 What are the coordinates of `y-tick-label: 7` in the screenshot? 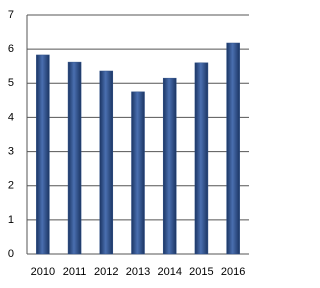 It's located at (11, 15).